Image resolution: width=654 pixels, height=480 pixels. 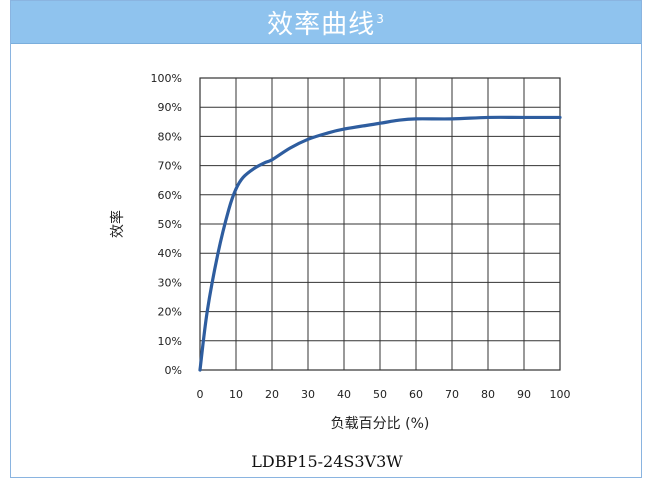 I want to click on x-tick-label: 20, so click(x=272, y=394).